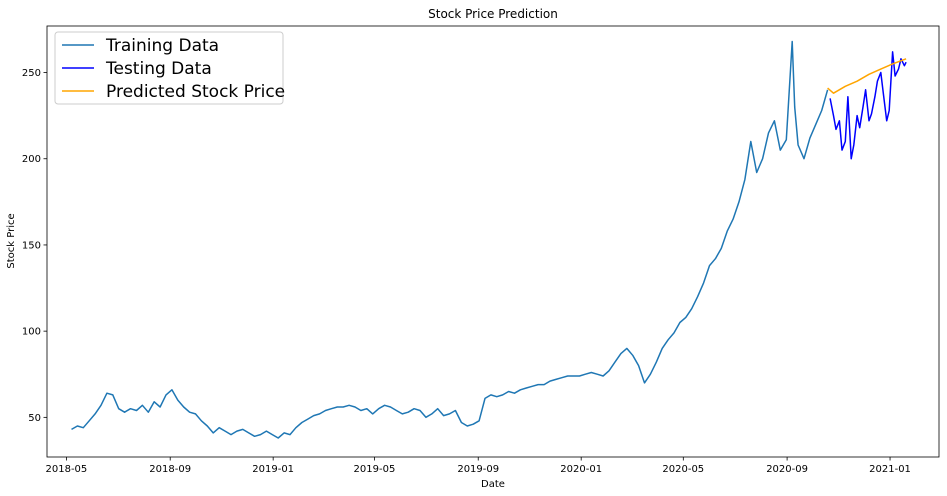  Describe the element at coordinates (581, 469) in the screenshot. I see `x-tick-label: 2020-01` at that location.